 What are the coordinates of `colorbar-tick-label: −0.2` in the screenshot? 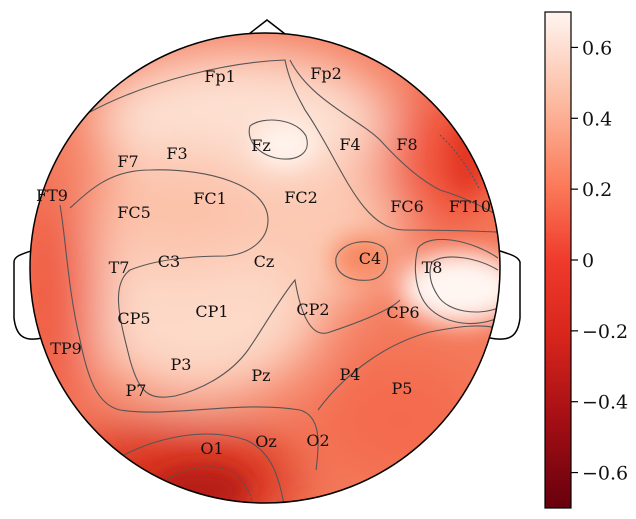 It's located at (605, 332).